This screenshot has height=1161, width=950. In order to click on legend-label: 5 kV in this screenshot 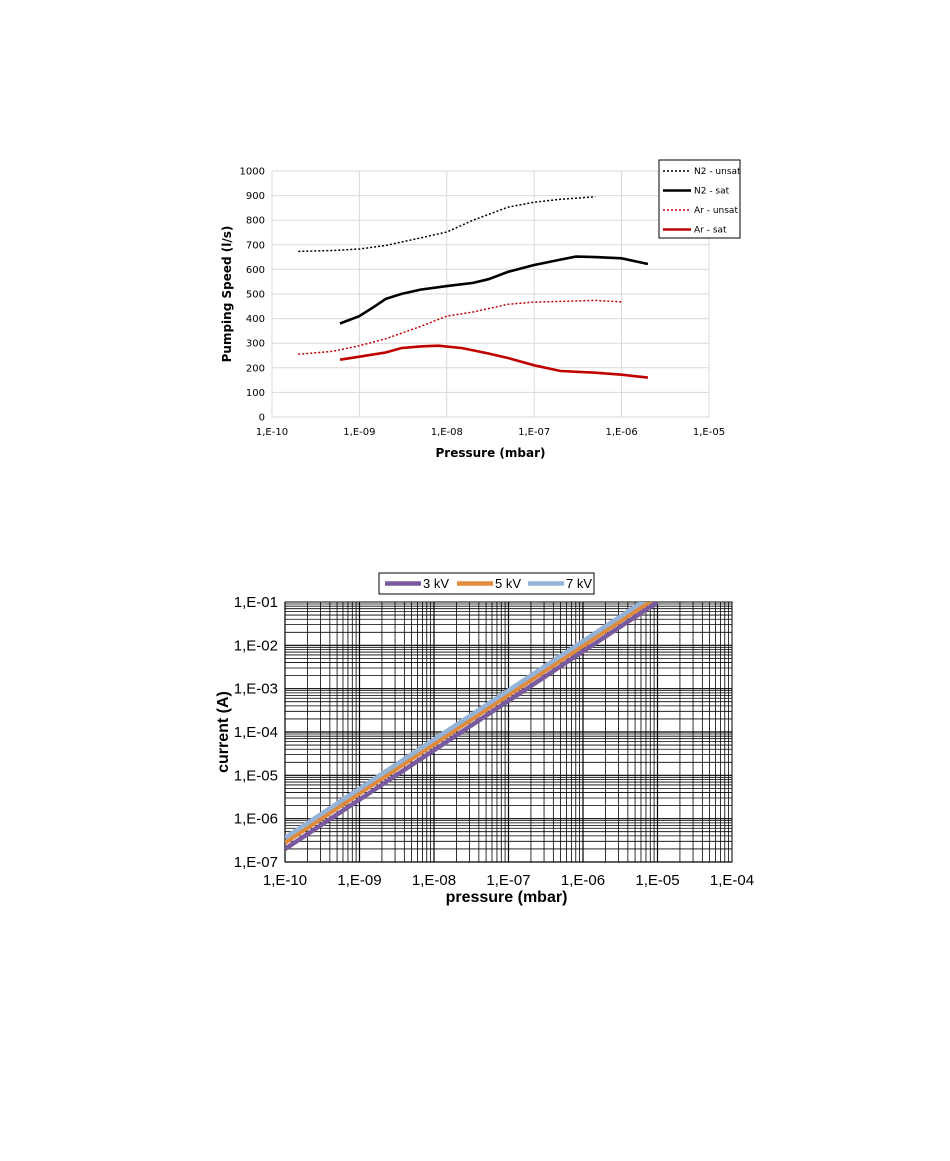, I will do `click(508, 583)`.